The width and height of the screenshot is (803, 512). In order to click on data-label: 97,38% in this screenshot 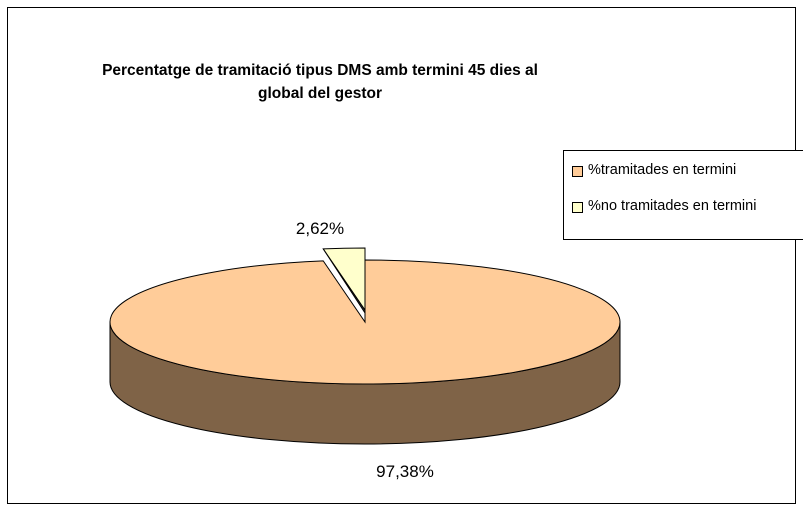, I will do `click(405, 471)`.